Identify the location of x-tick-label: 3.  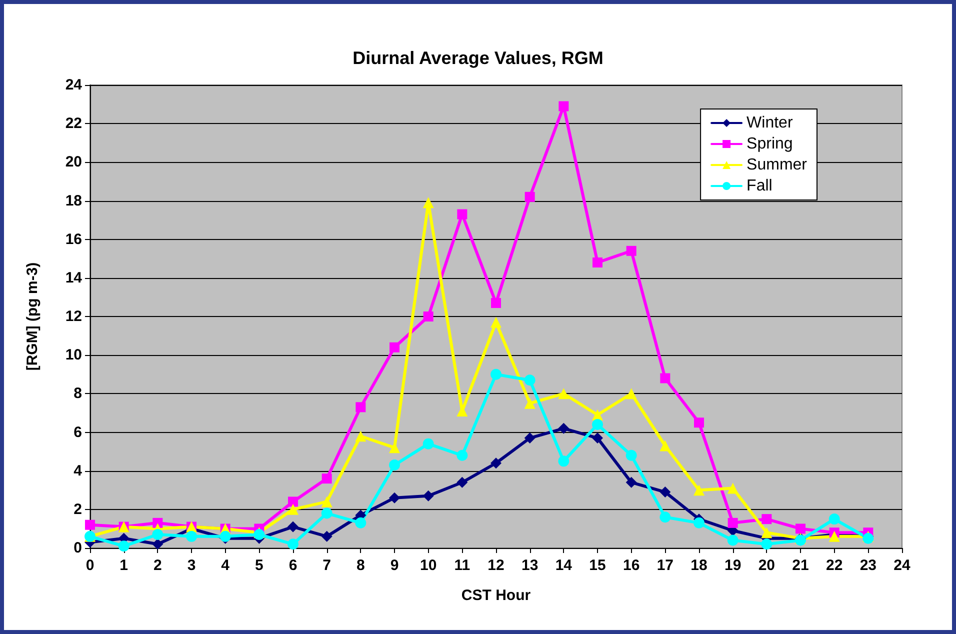
(191, 565).